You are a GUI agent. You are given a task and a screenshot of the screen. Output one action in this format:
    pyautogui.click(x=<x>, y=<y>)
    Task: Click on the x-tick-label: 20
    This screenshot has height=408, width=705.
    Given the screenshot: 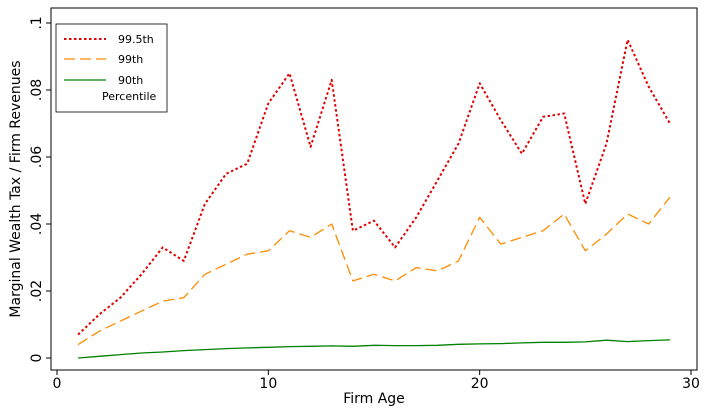 What is the action you would take?
    pyautogui.click(x=480, y=384)
    